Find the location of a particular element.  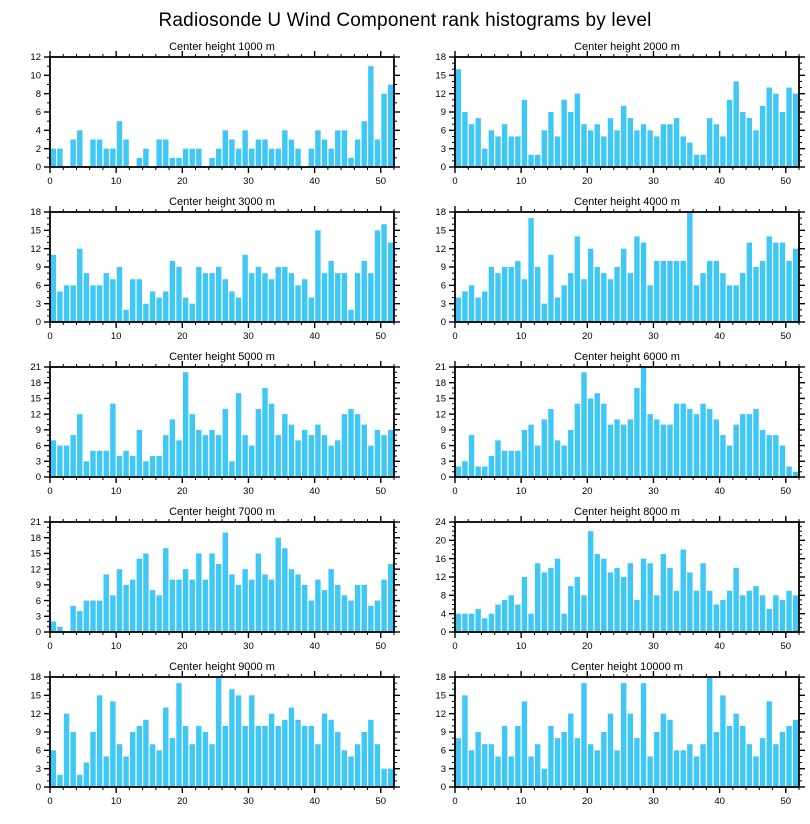

y-tick-label: 9 is located at coordinates (442, 732).